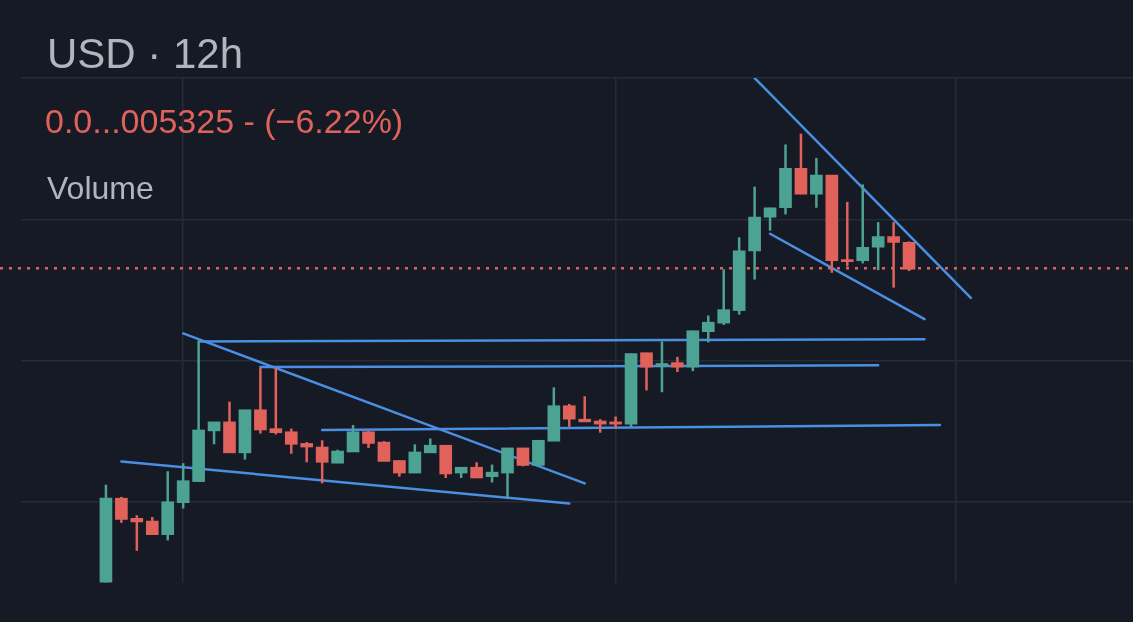  Describe the element at coordinates (145, 54) in the screenshot. I see `chart-title: USD · 12h` at that location.